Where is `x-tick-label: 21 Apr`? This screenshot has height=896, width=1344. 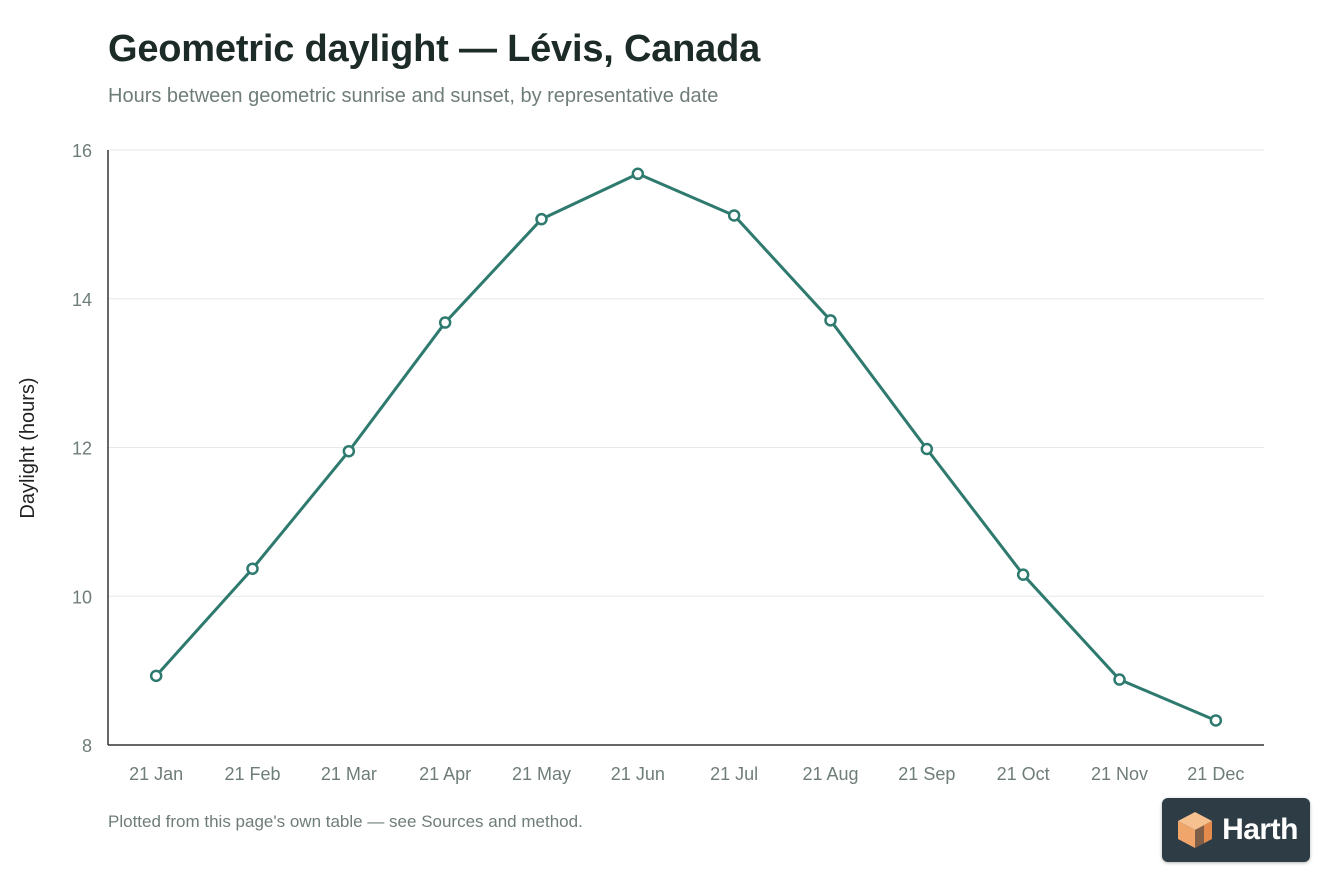 x-tick-label: 21 Apr is located at coordinates (445, 774).